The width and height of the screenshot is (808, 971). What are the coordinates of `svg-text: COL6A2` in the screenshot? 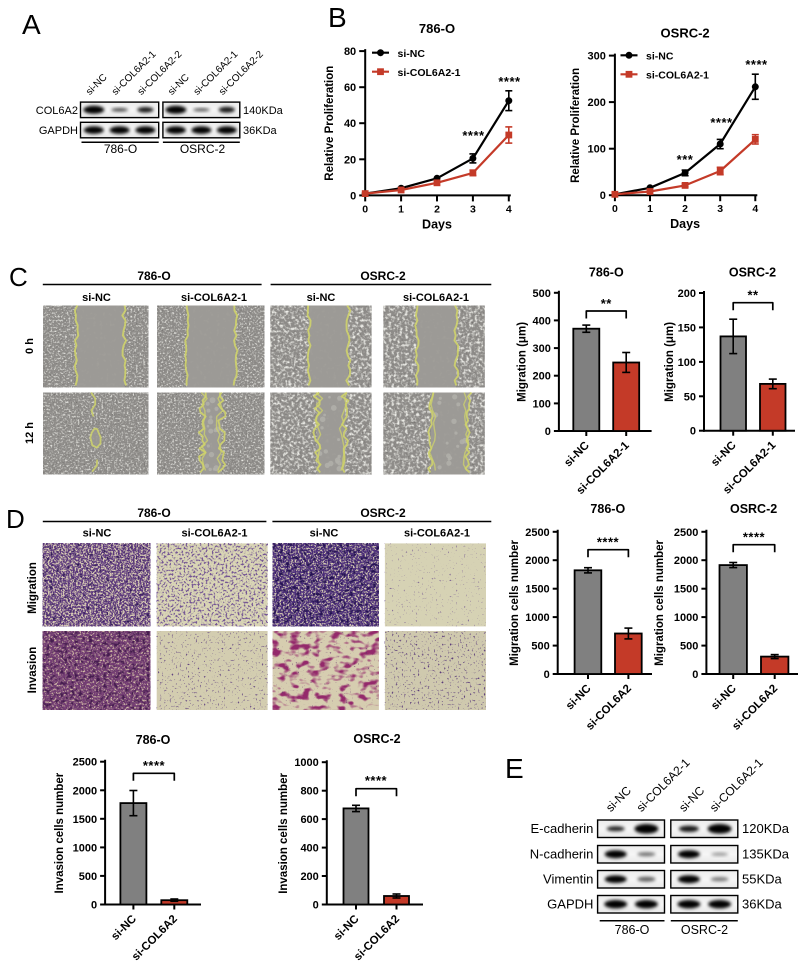 It's located at (57, 111).